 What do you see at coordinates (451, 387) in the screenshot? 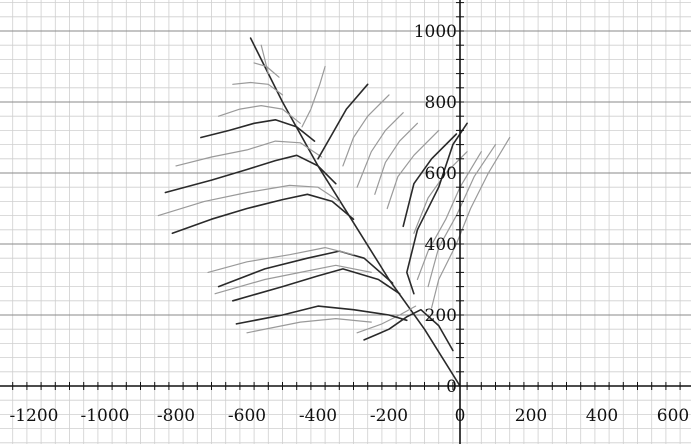
I see `y-tick-label: 0` at bounding box center [451, 387].